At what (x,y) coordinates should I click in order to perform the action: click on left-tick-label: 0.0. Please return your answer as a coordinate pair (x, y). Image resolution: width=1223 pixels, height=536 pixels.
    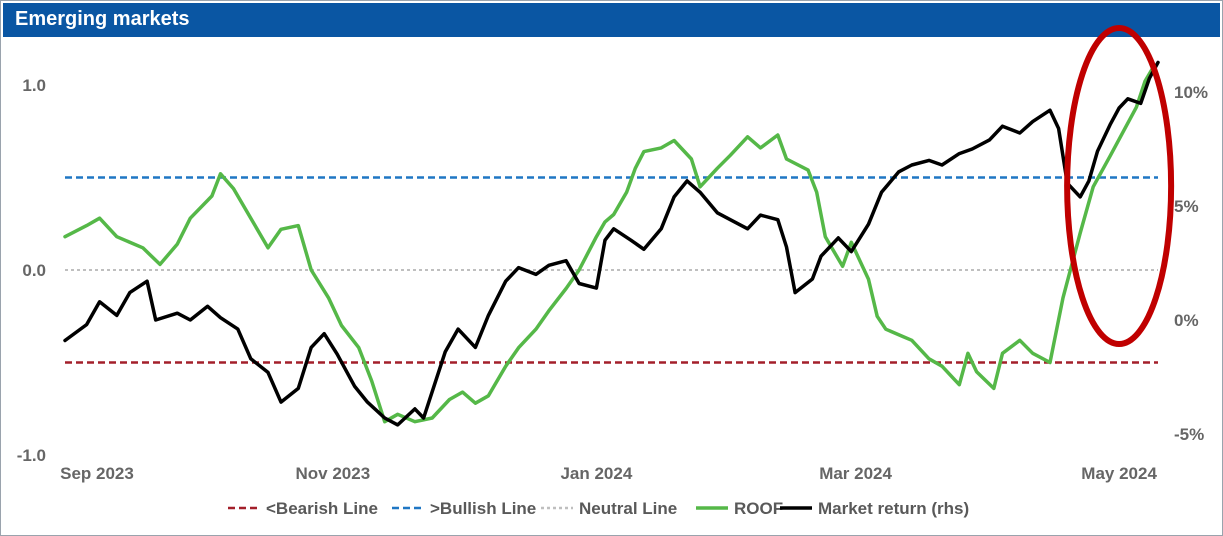
    Looking at the image, I should click on (34, 270).